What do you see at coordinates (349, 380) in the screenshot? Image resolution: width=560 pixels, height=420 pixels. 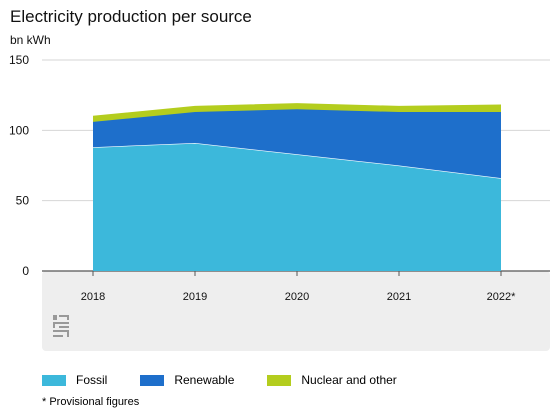 I see `legend-label-nuclear-and-other: Nuclear and other` at bounding box center [349, 380].